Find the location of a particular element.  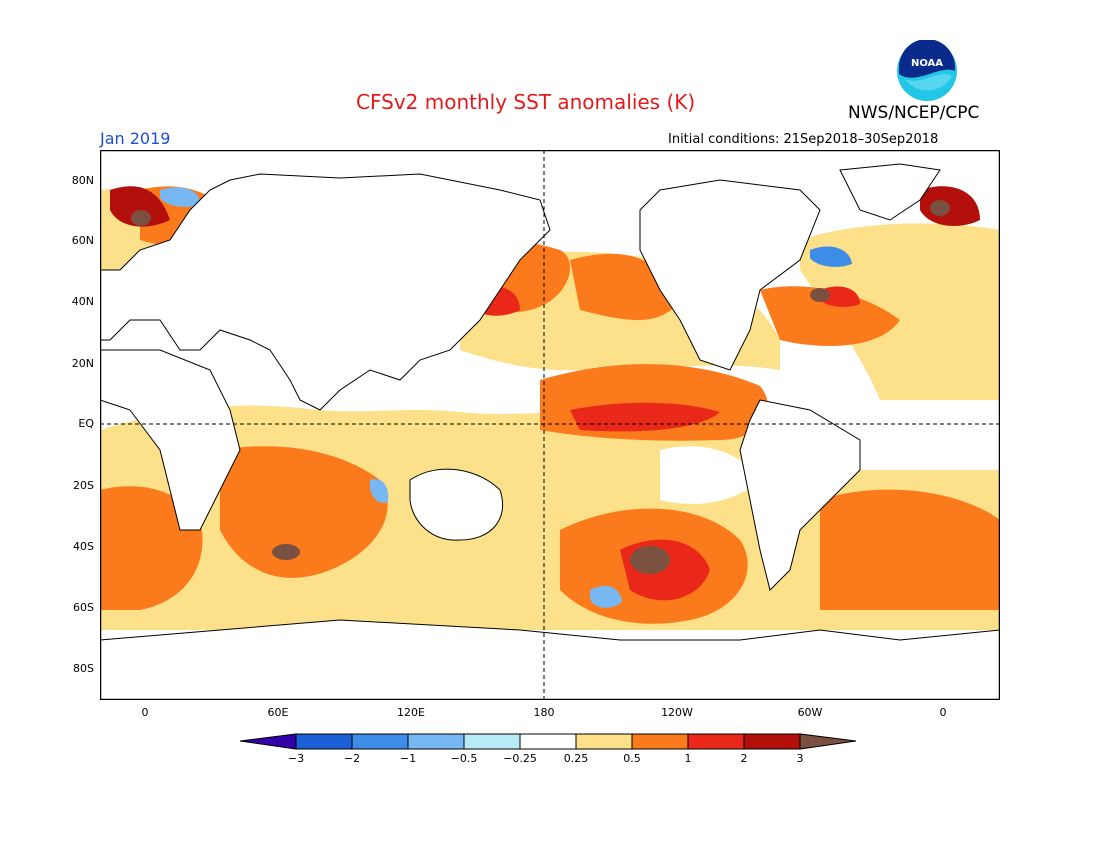

lat-label: 60S is located at coordinates (83, 607).